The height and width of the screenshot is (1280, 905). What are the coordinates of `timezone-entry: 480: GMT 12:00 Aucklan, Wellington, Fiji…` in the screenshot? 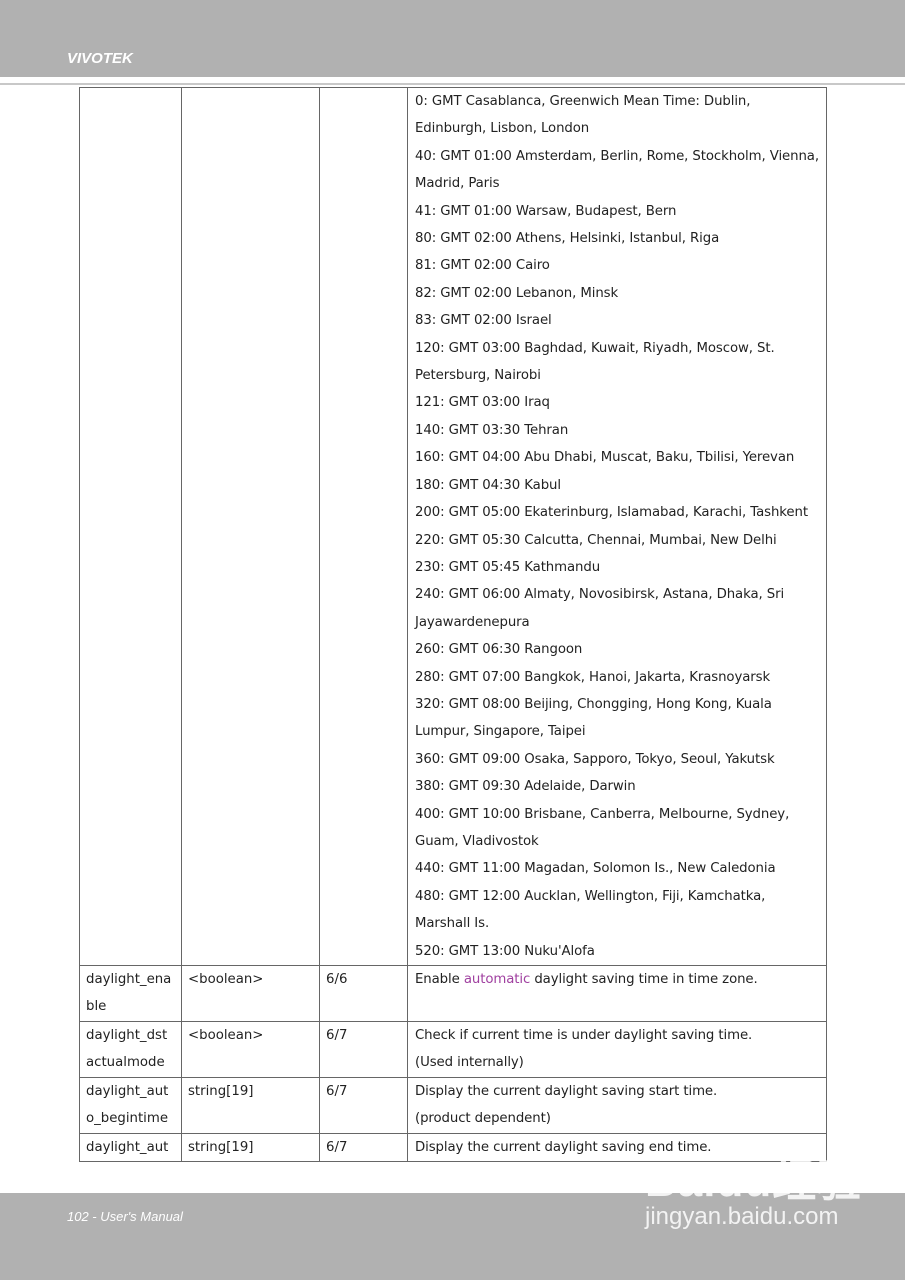 It's located at (590, 910).